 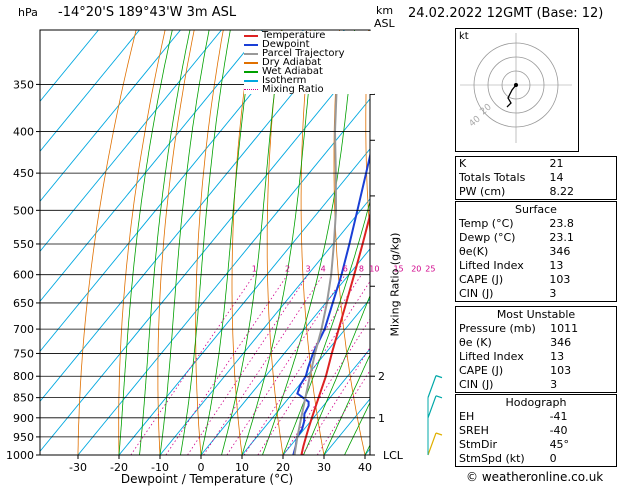 What do you see at coordinates (491, 356) in the screenshot?
I see `mu-li-label: Lifted Index` at bounding box center [491, 356].